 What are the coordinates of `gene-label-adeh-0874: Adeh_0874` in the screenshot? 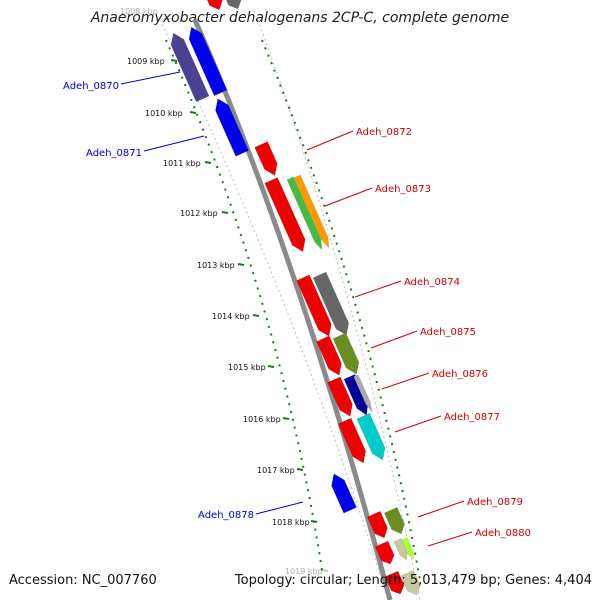 It's located at (432, 282).